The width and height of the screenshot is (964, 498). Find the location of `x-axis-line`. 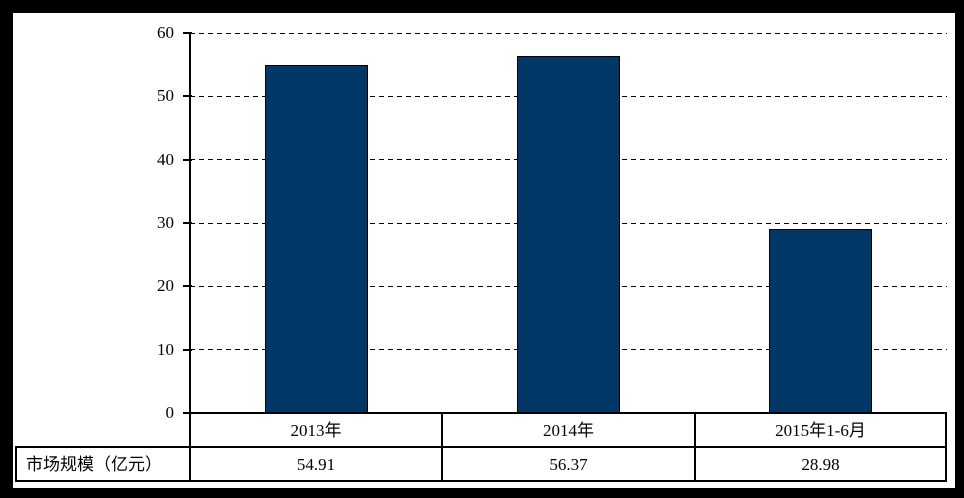

x-axis-line is located at coordinates (568, 413).